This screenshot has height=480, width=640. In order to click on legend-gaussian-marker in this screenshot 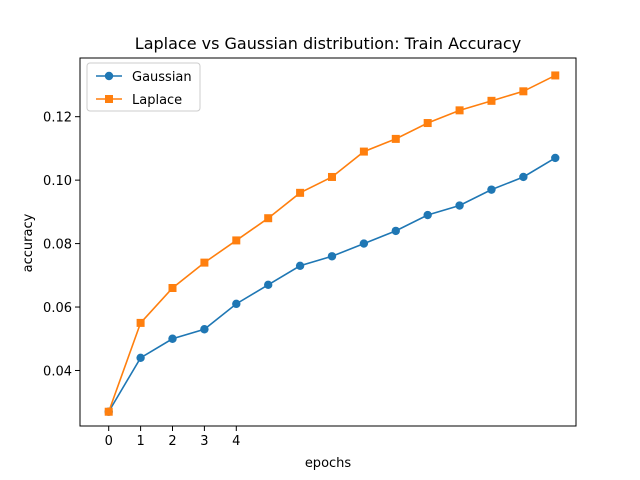, I will do `click(109, 76)`.